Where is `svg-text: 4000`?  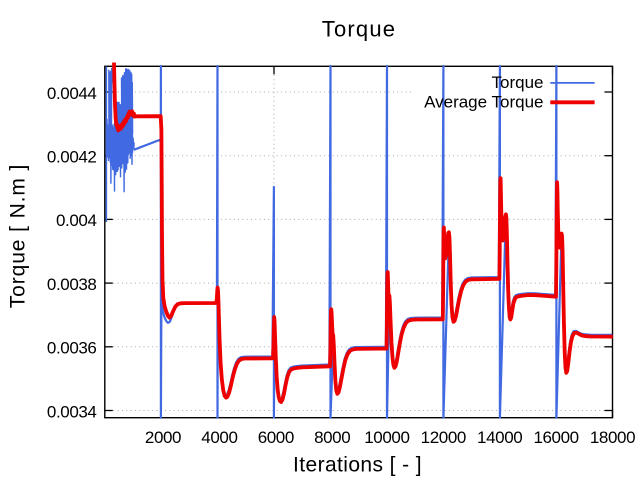 svg-text: 4000 is located at coordinates (219, 437).